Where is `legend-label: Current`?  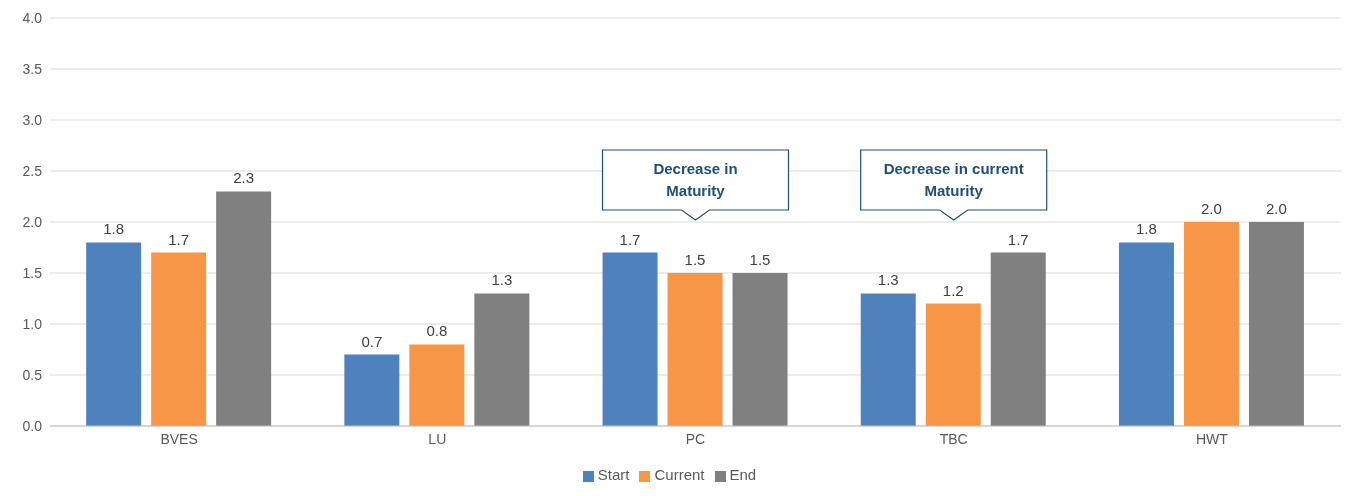 legend-label: Current is located at coordinates (679, 474).